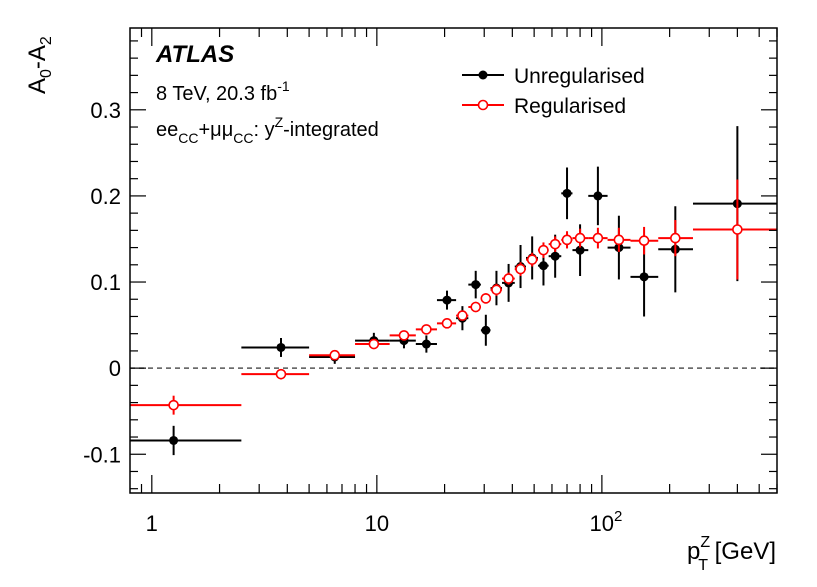 This screenshot has width=817, height=587. What do you see at coordinates (152, 523) in the screenshot?
I see `x-tick-label: 1` at bounding box center [152, 523].